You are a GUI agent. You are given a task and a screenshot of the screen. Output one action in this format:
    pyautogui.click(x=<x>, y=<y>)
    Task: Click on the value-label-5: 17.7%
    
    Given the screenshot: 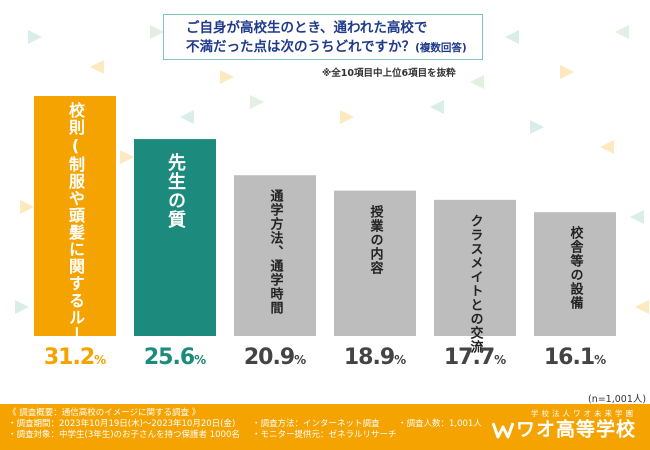 What is the action you would take?
    pyautogui.click(x=475, y=357)
    